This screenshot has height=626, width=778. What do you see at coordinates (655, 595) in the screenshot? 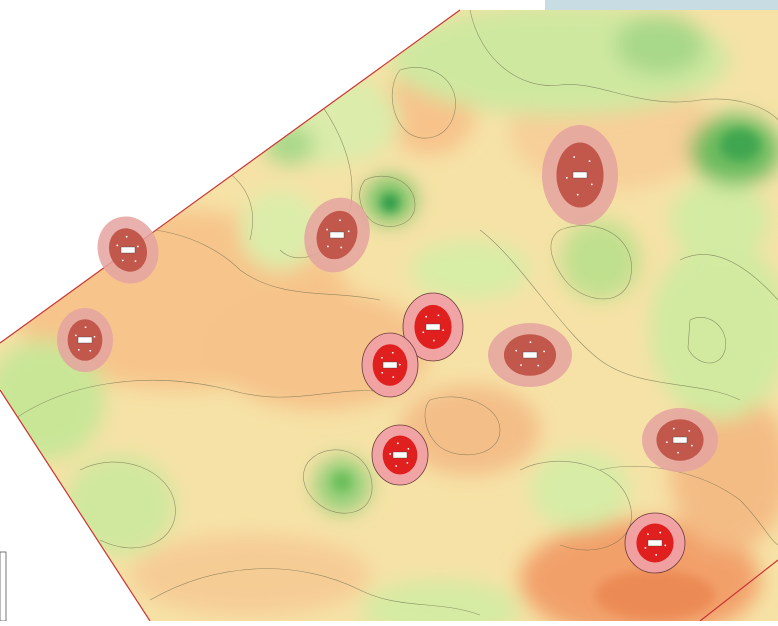
I see `warm-core` at bounding box center [655, 595].